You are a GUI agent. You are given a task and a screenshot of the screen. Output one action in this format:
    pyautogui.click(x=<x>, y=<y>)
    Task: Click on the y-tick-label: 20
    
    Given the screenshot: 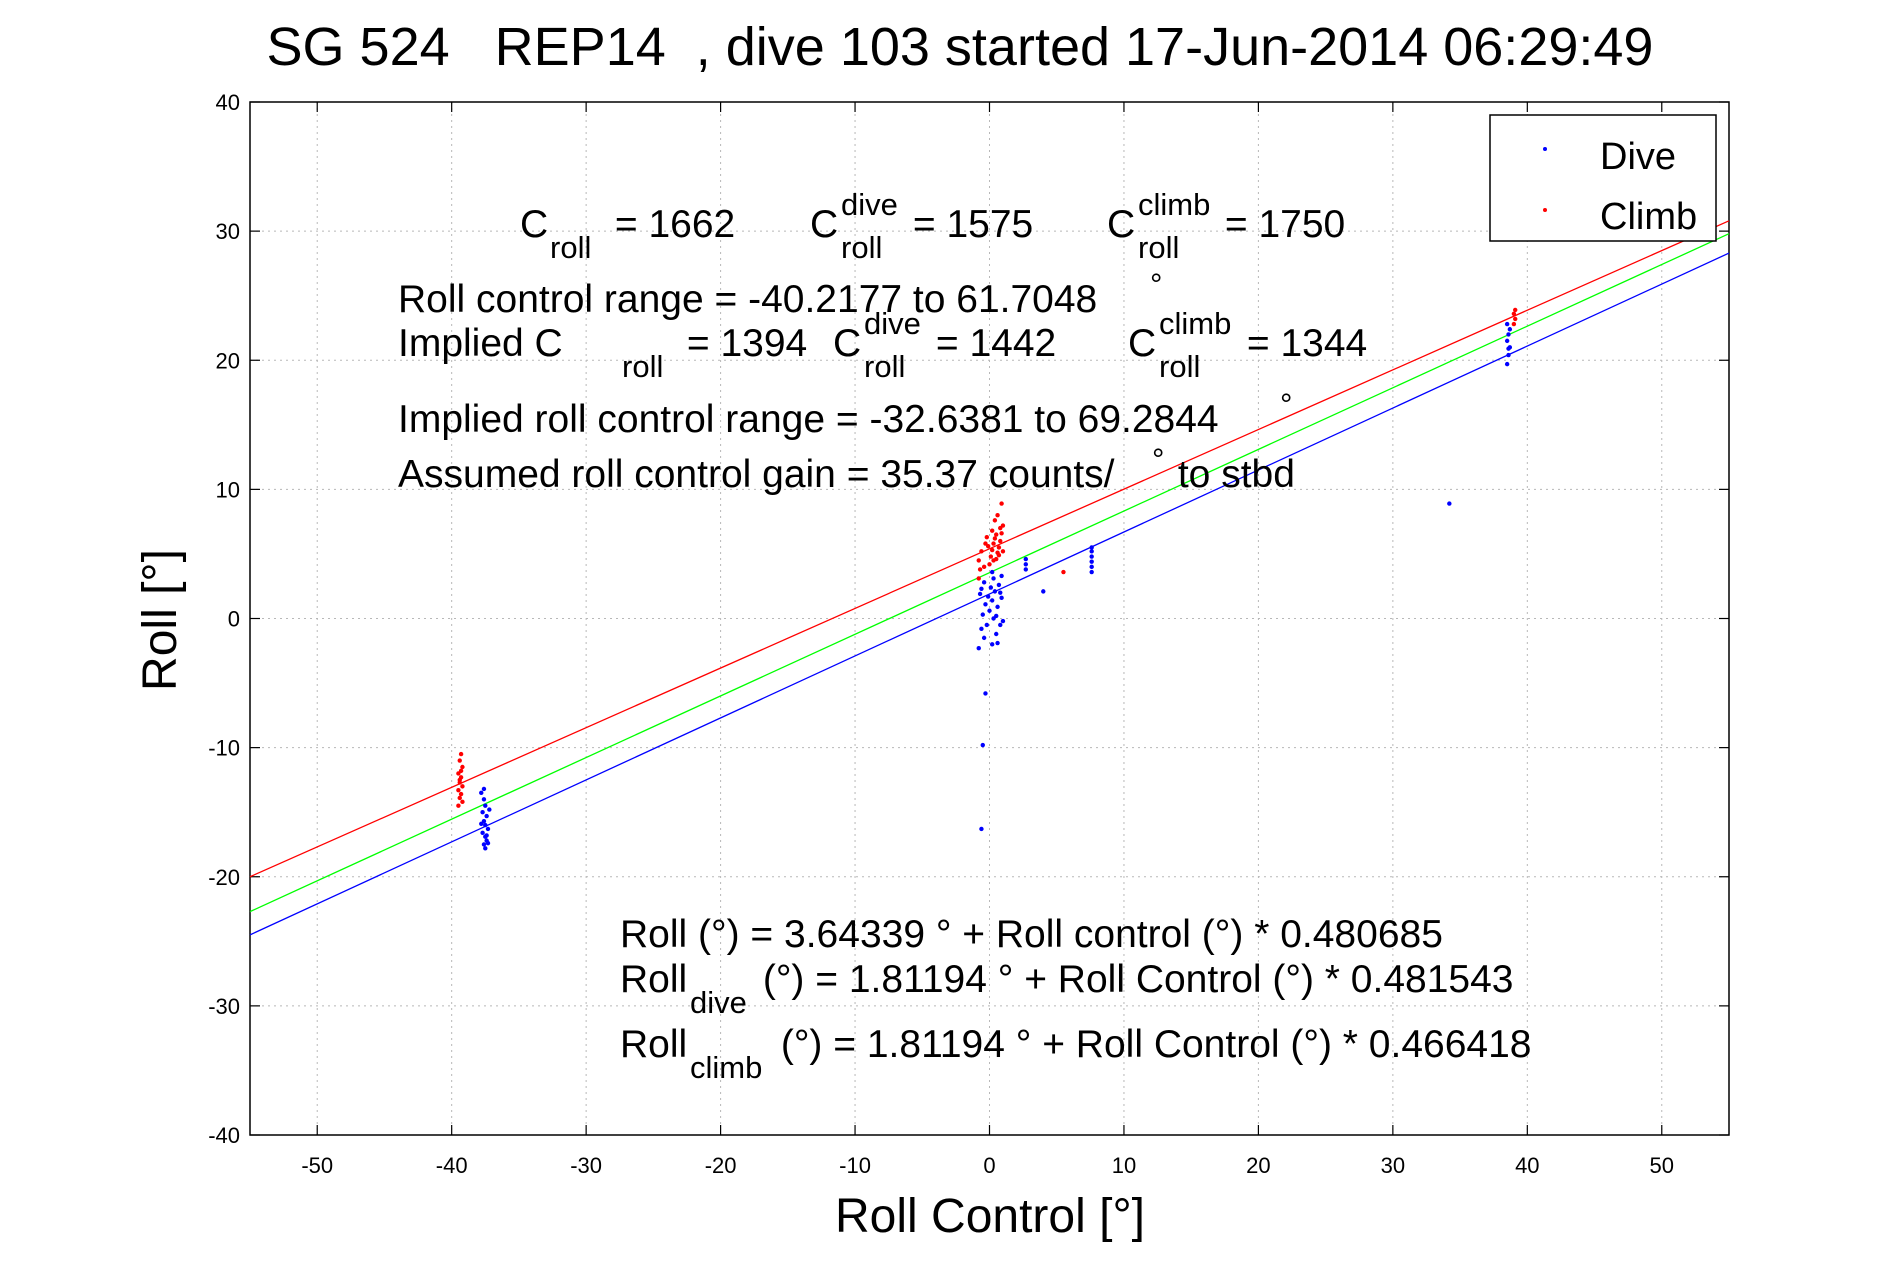 What is the action you would take?
    pyautogui.click(x=228, y=360)
    